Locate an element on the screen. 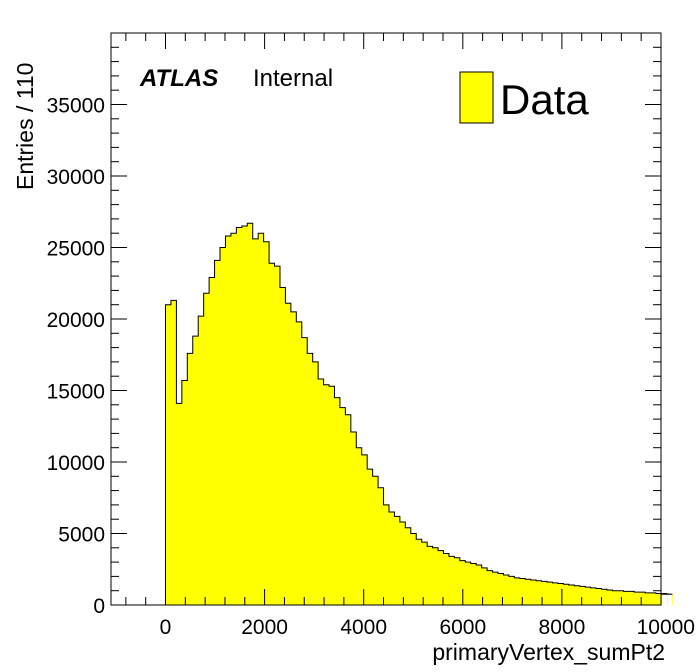 The width and height of the screenshot is (696, 672). legend-swatch is located at coordinates (476, 97).